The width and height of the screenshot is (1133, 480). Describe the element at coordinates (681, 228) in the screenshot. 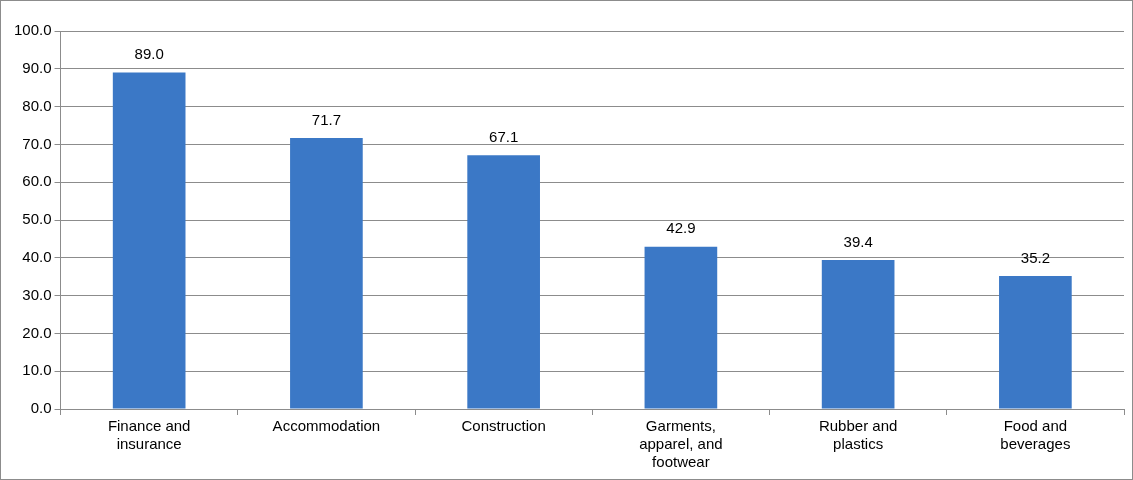

I see `data-label: 42.9` at that location.